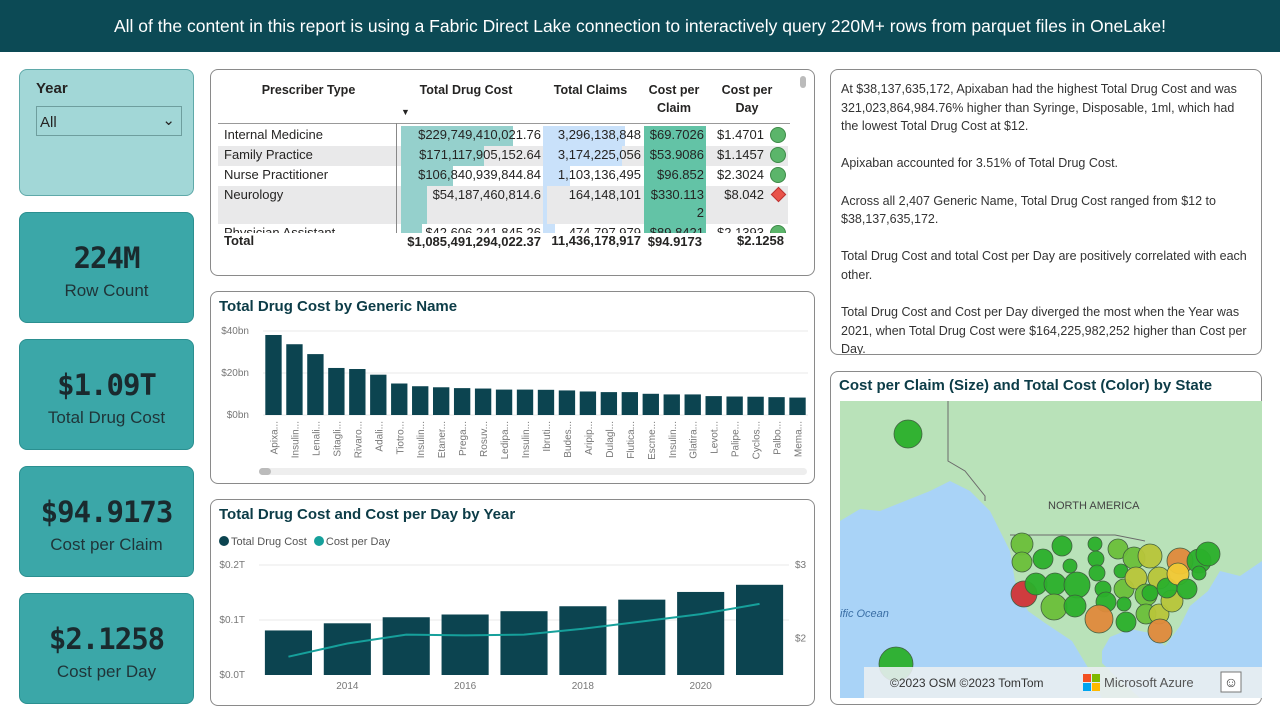 This screenshot has height=720, width=1280. What do you see at coordinates (235, 331) in the screenshot?
I see `y-tick-label: $40bn` at bounding box center [235, 331].